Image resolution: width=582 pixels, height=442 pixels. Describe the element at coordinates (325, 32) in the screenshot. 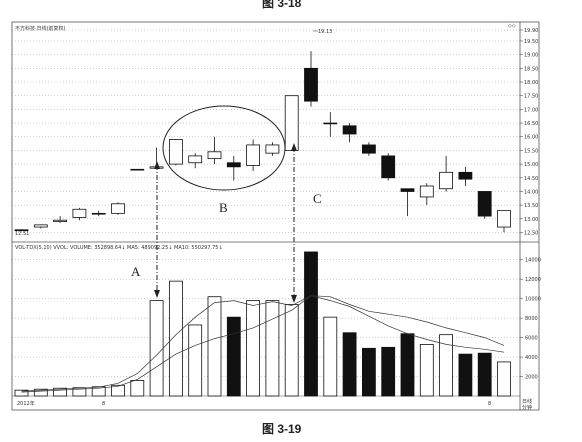

I see `high-price-label: 19.13` at that location.